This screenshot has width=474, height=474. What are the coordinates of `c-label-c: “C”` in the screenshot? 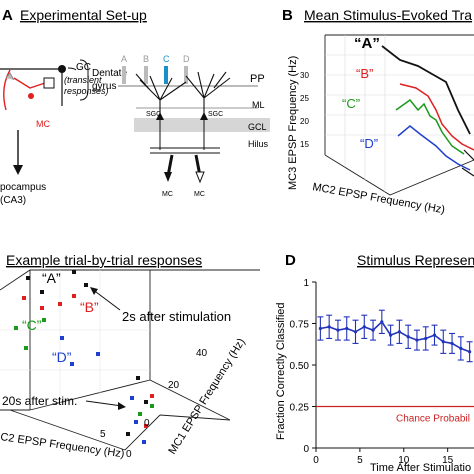 It's located at (32, 325).